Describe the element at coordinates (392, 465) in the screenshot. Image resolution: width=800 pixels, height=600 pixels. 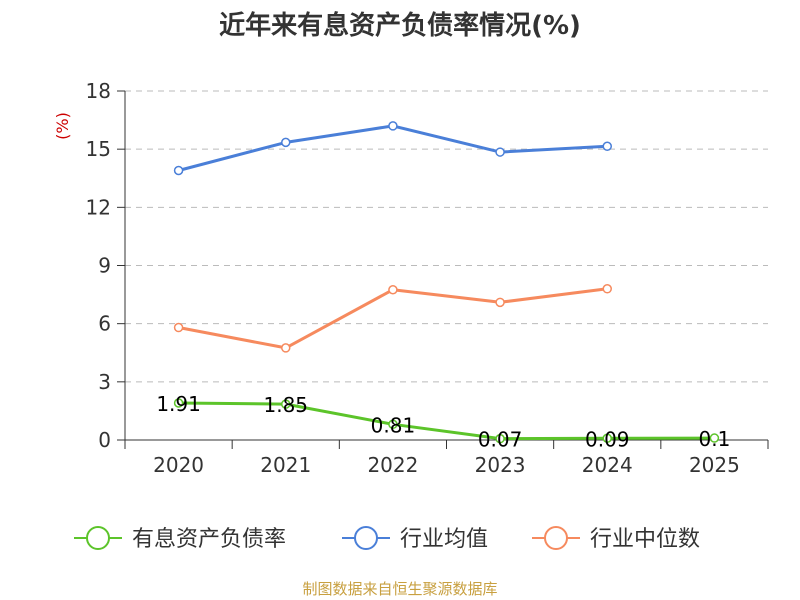
I see `x-tick-label: 2022` at that location.